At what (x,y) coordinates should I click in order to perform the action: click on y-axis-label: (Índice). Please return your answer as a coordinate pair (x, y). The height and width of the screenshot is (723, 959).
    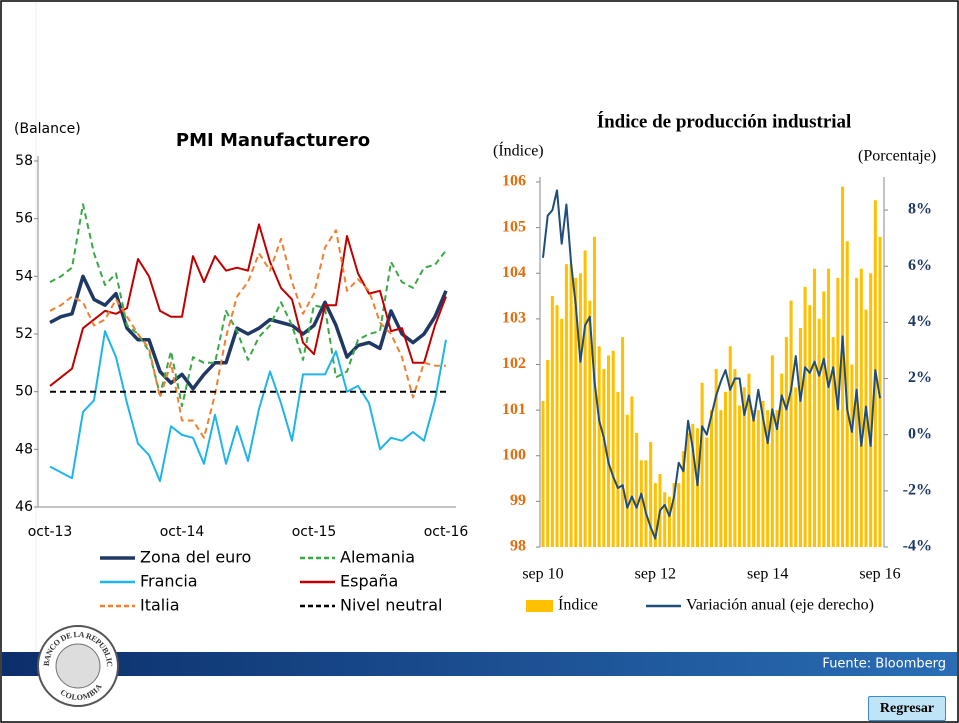
    Looking at the image, I should click on (518, 150).